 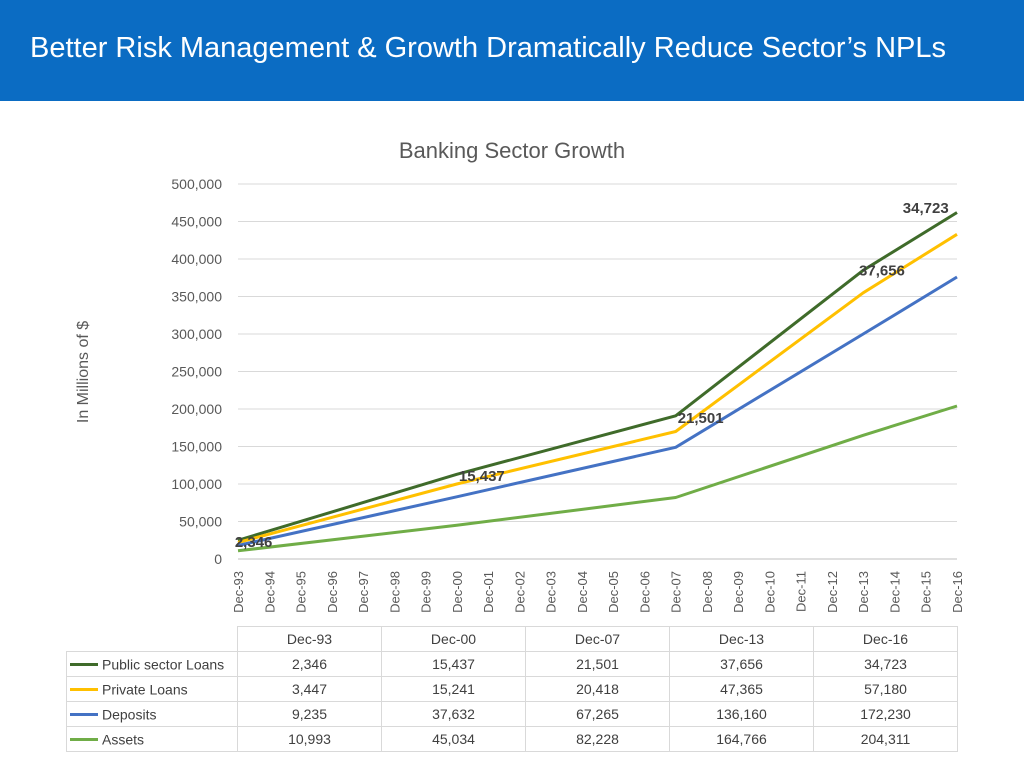 What do you see at coordinates (309, 664) in the screenshot?
I see `table-cell: 2,346` at bounding box center [309, 664].